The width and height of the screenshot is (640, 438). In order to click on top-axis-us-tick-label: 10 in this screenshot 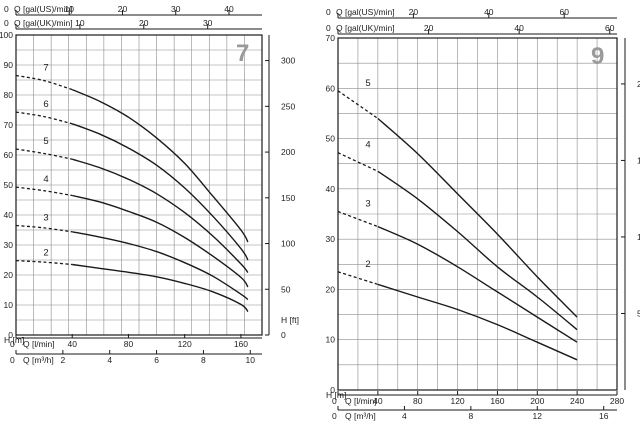, I will do `click(70, 9)`.